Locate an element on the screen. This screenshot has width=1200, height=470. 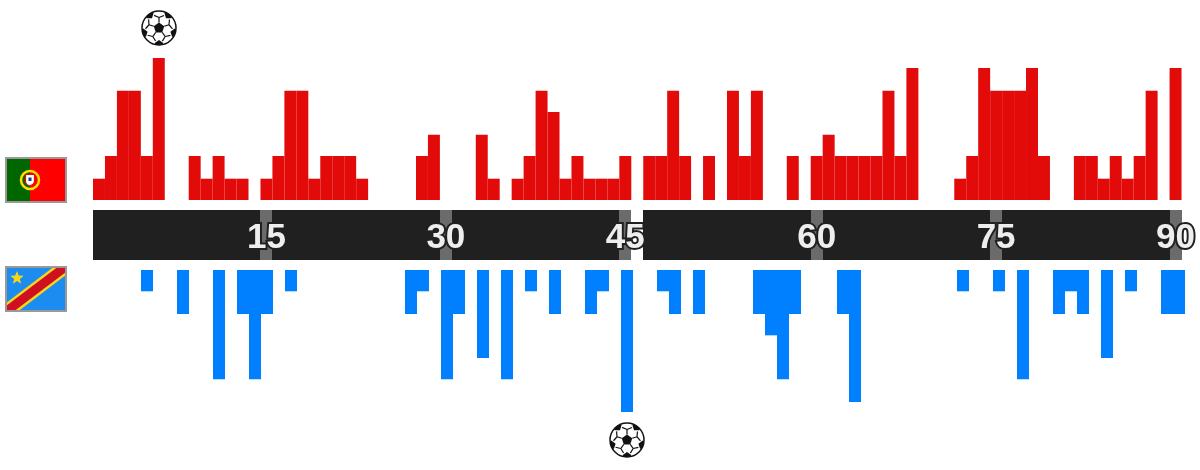
x-tick-label: 90 is located at coordinates (1176, 235).